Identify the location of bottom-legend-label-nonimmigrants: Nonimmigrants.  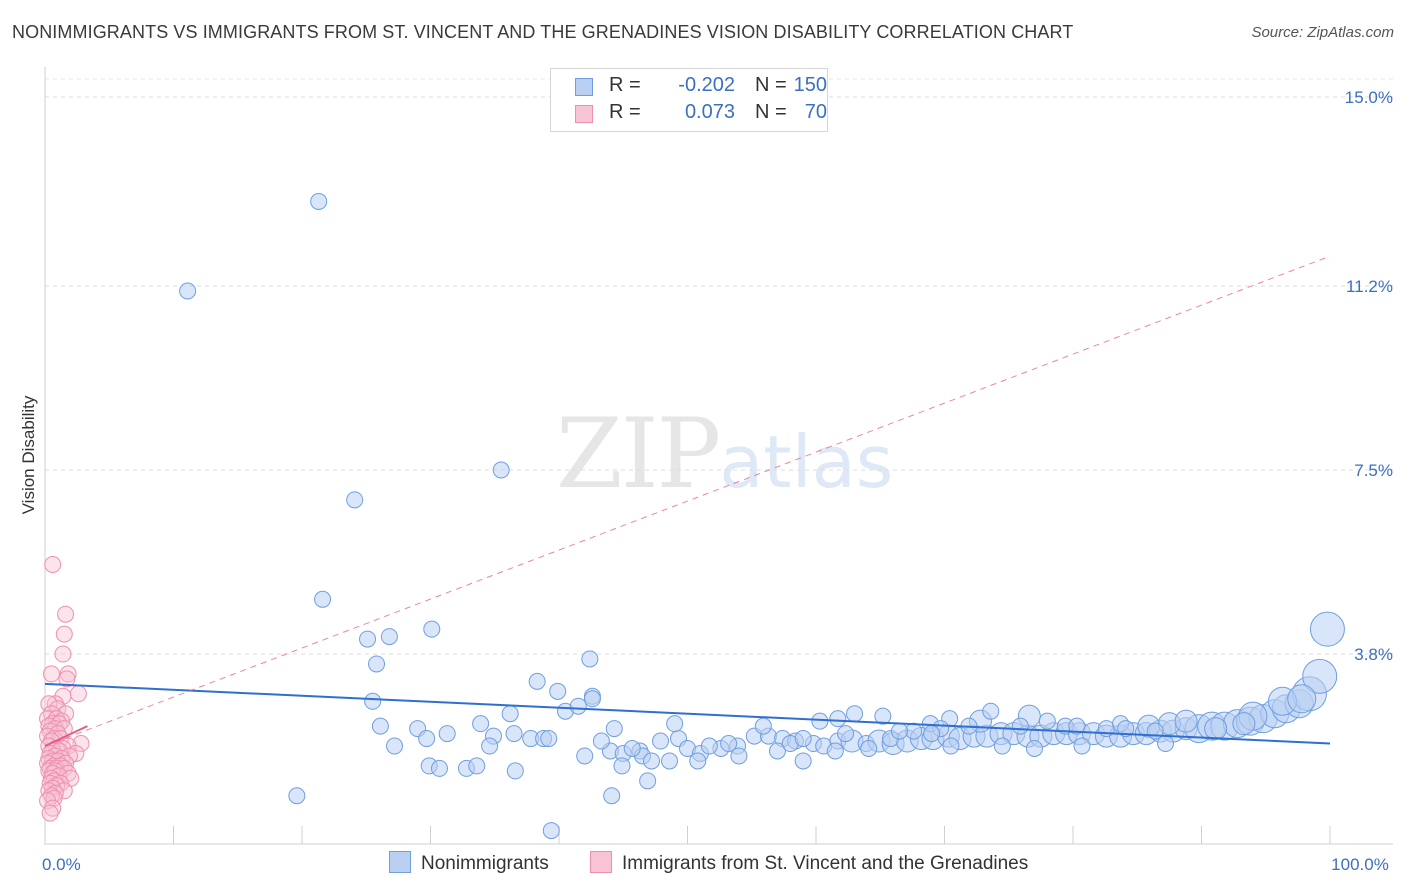
(485, 863).